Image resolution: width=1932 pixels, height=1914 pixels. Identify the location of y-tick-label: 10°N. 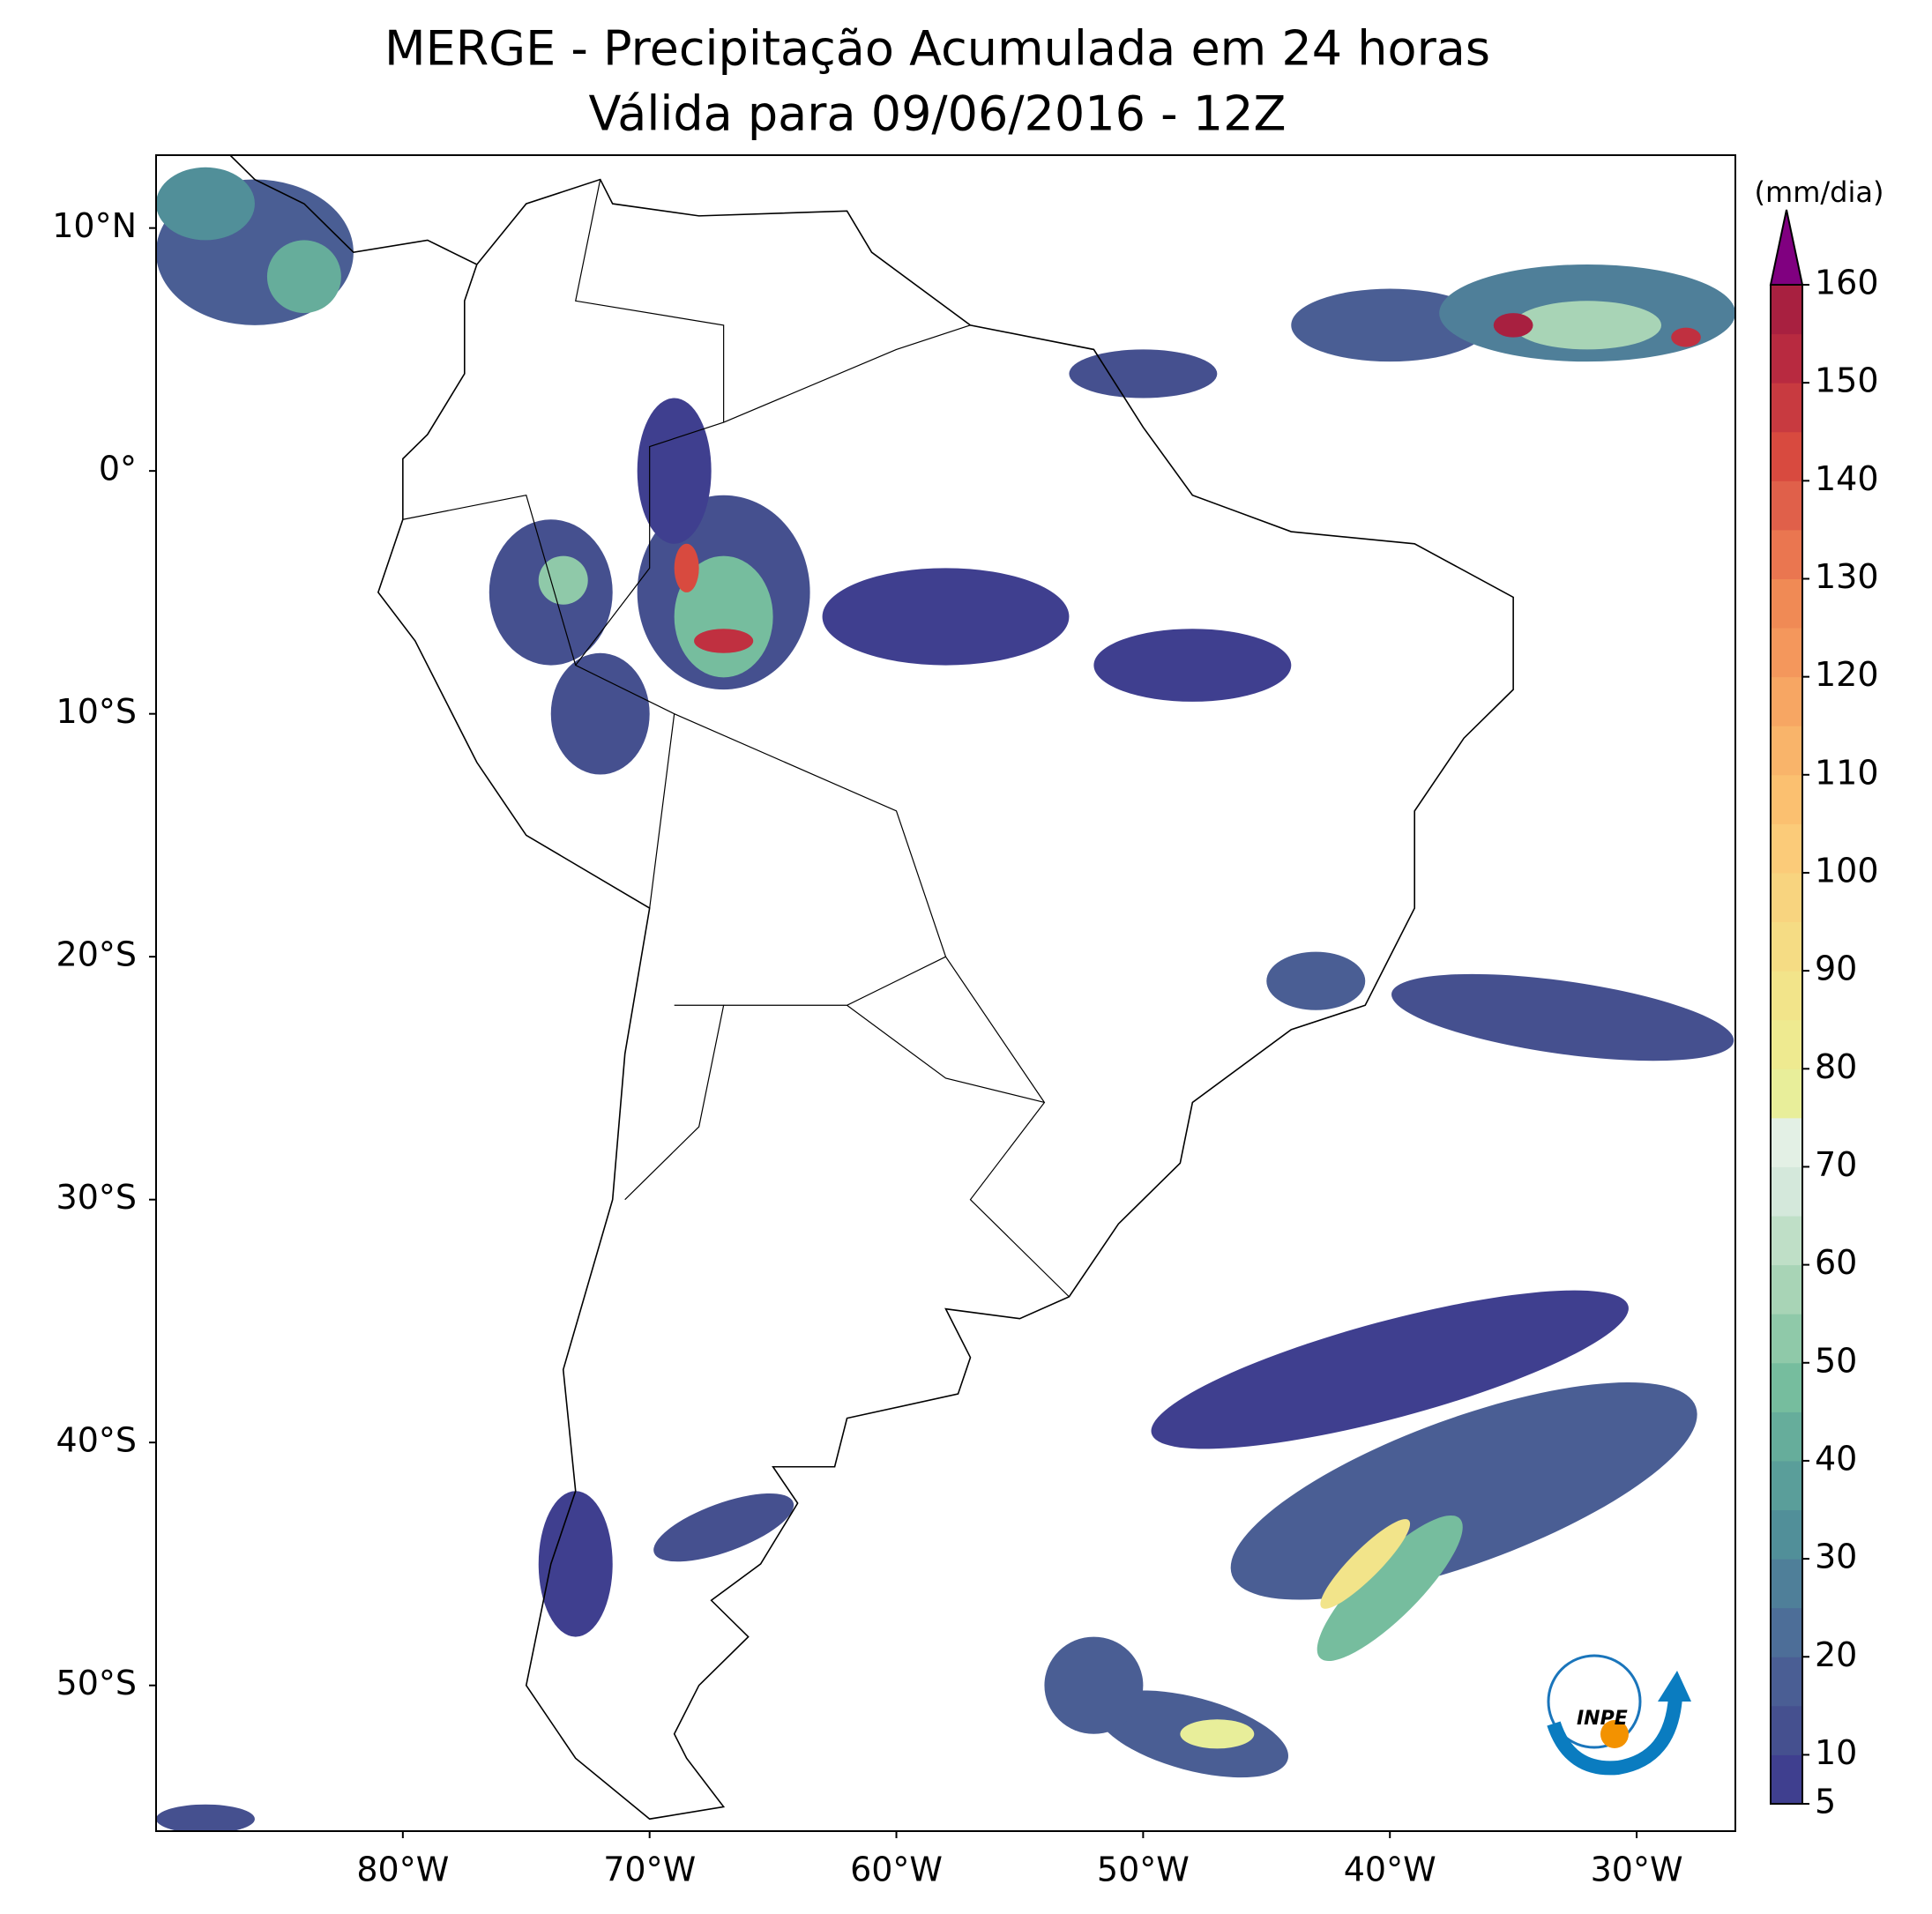
(94, 225).